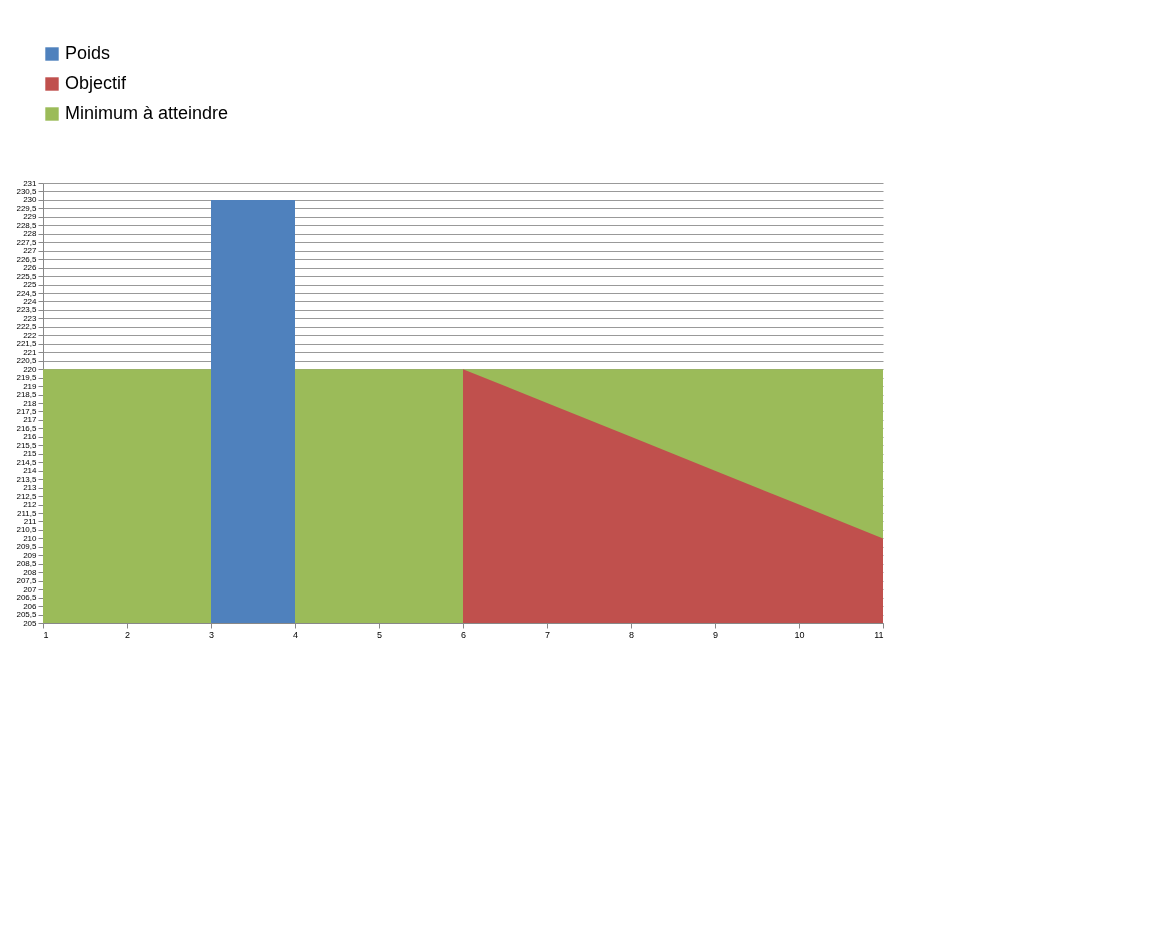 The image size is (1154, 946). I want to click on y-tick-label: 231, so click(30, 183).